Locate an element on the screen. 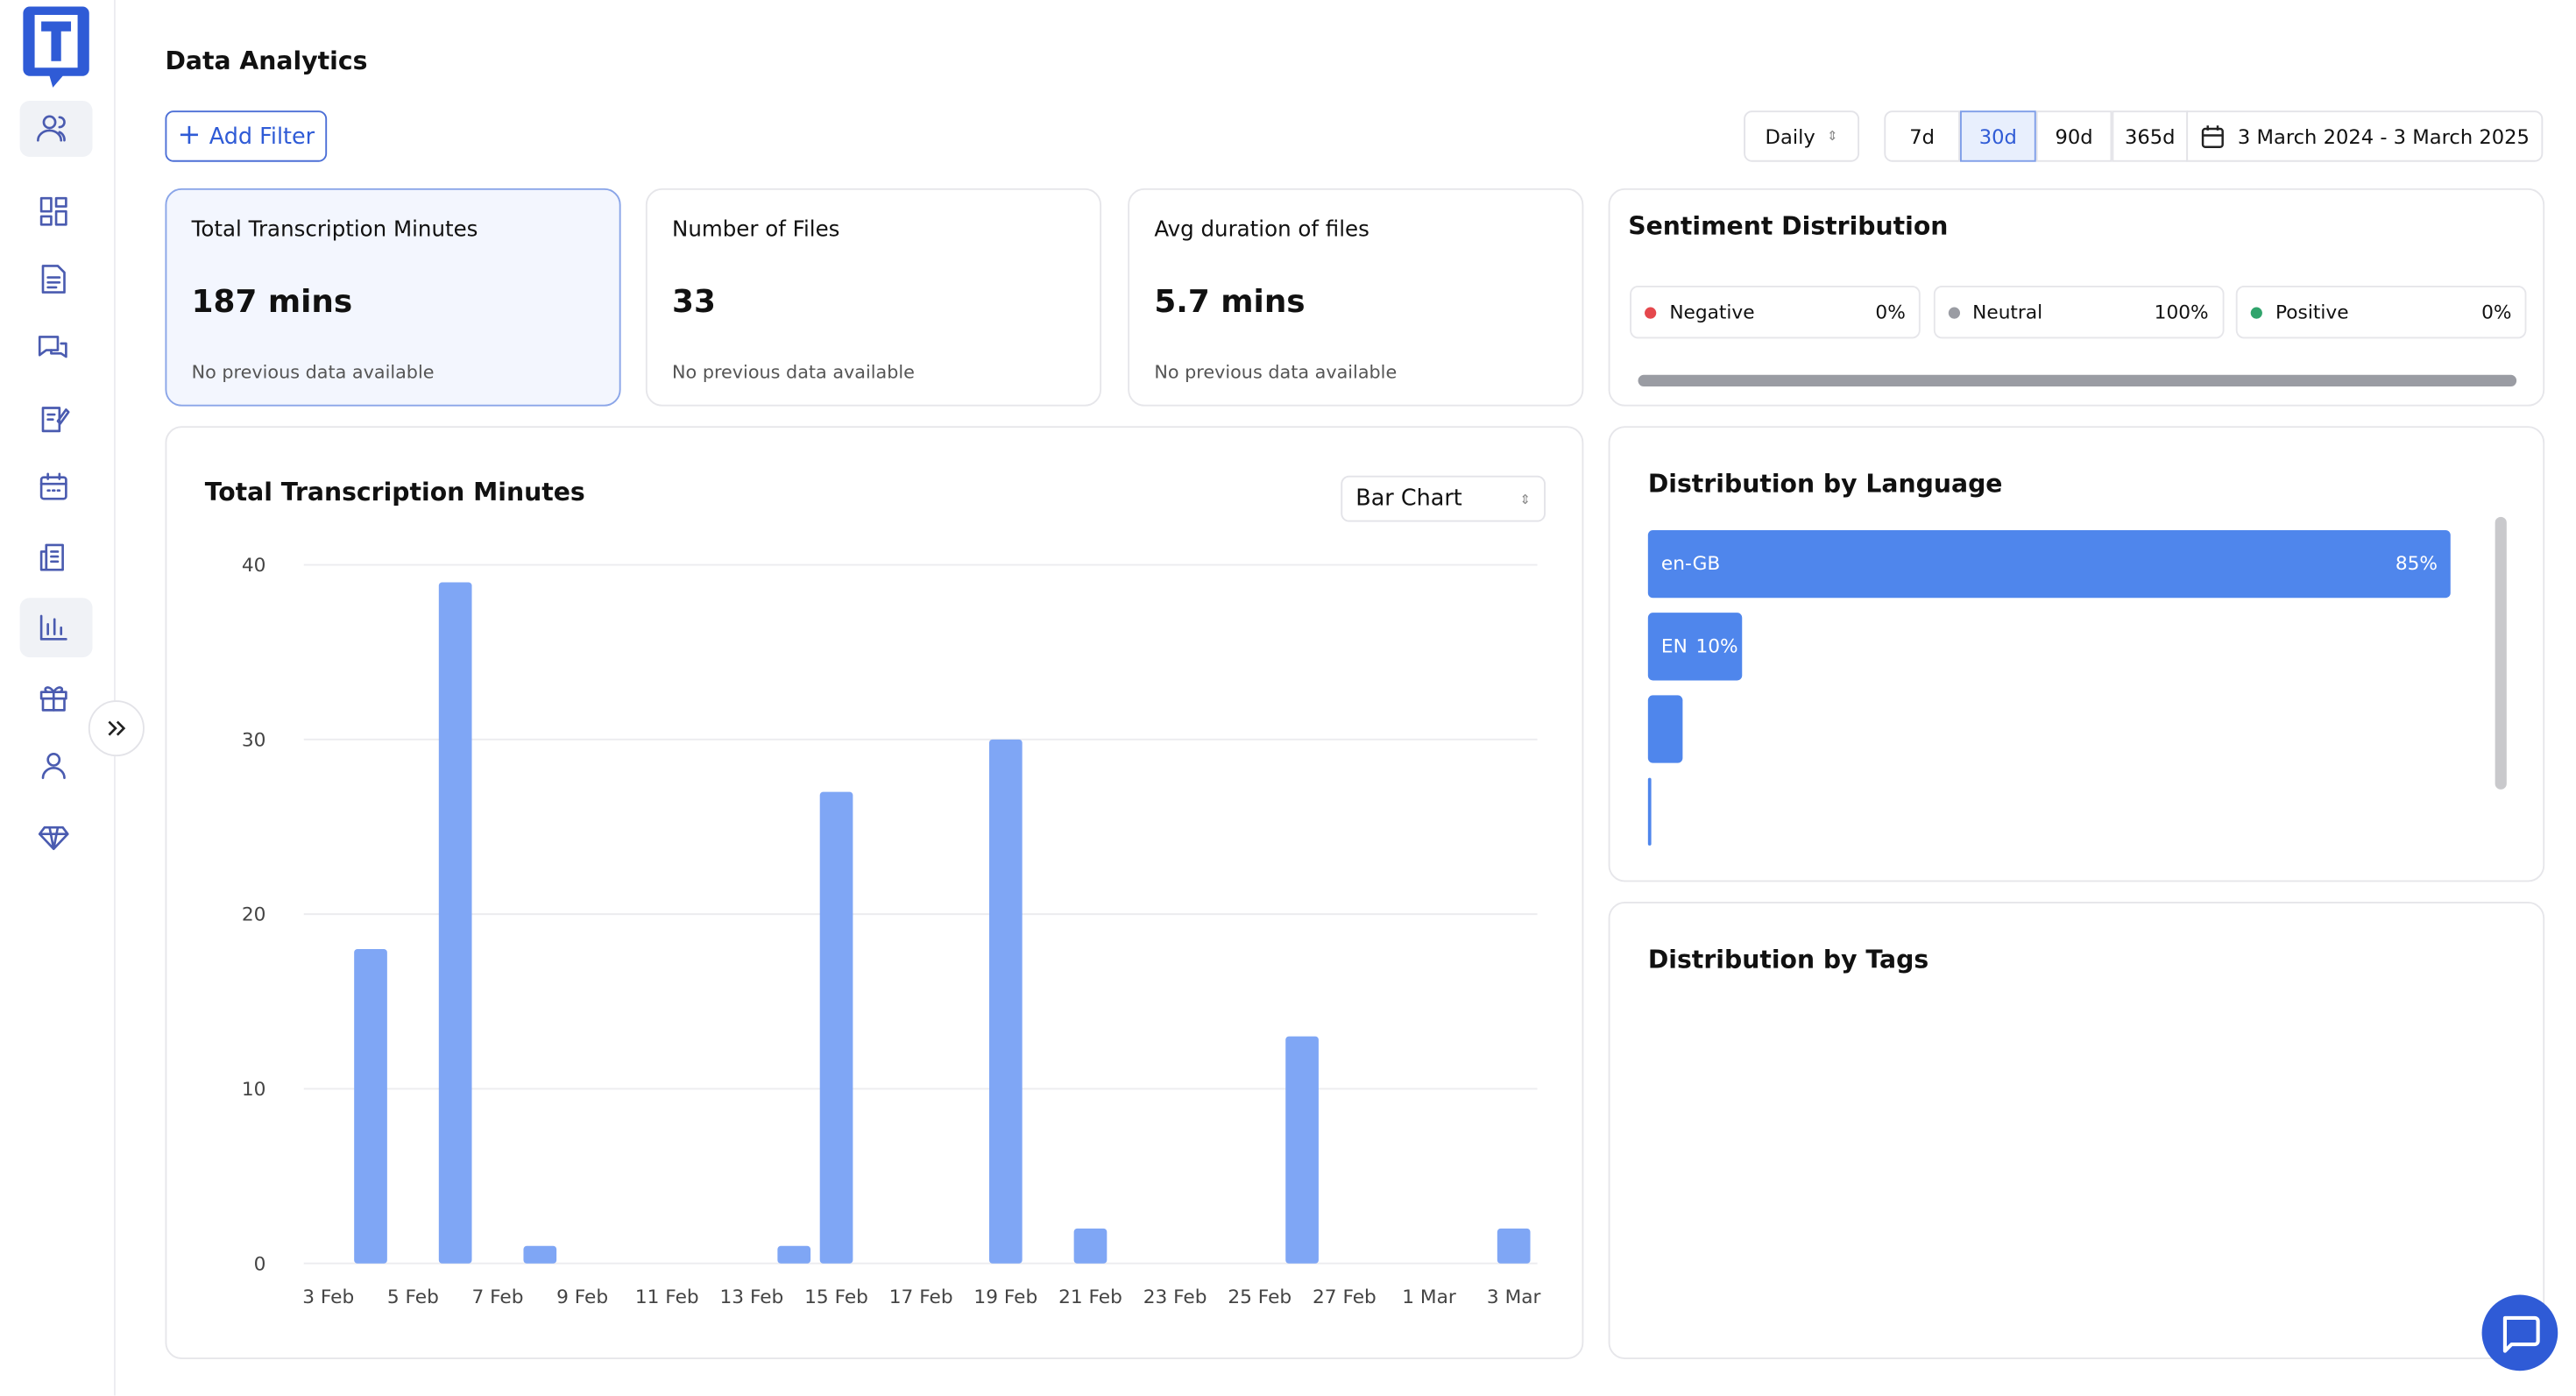 The width and height of the screenshot is (2576, 1396). x-tick-label: 15 Feb is located at coordinates (836, 1297).